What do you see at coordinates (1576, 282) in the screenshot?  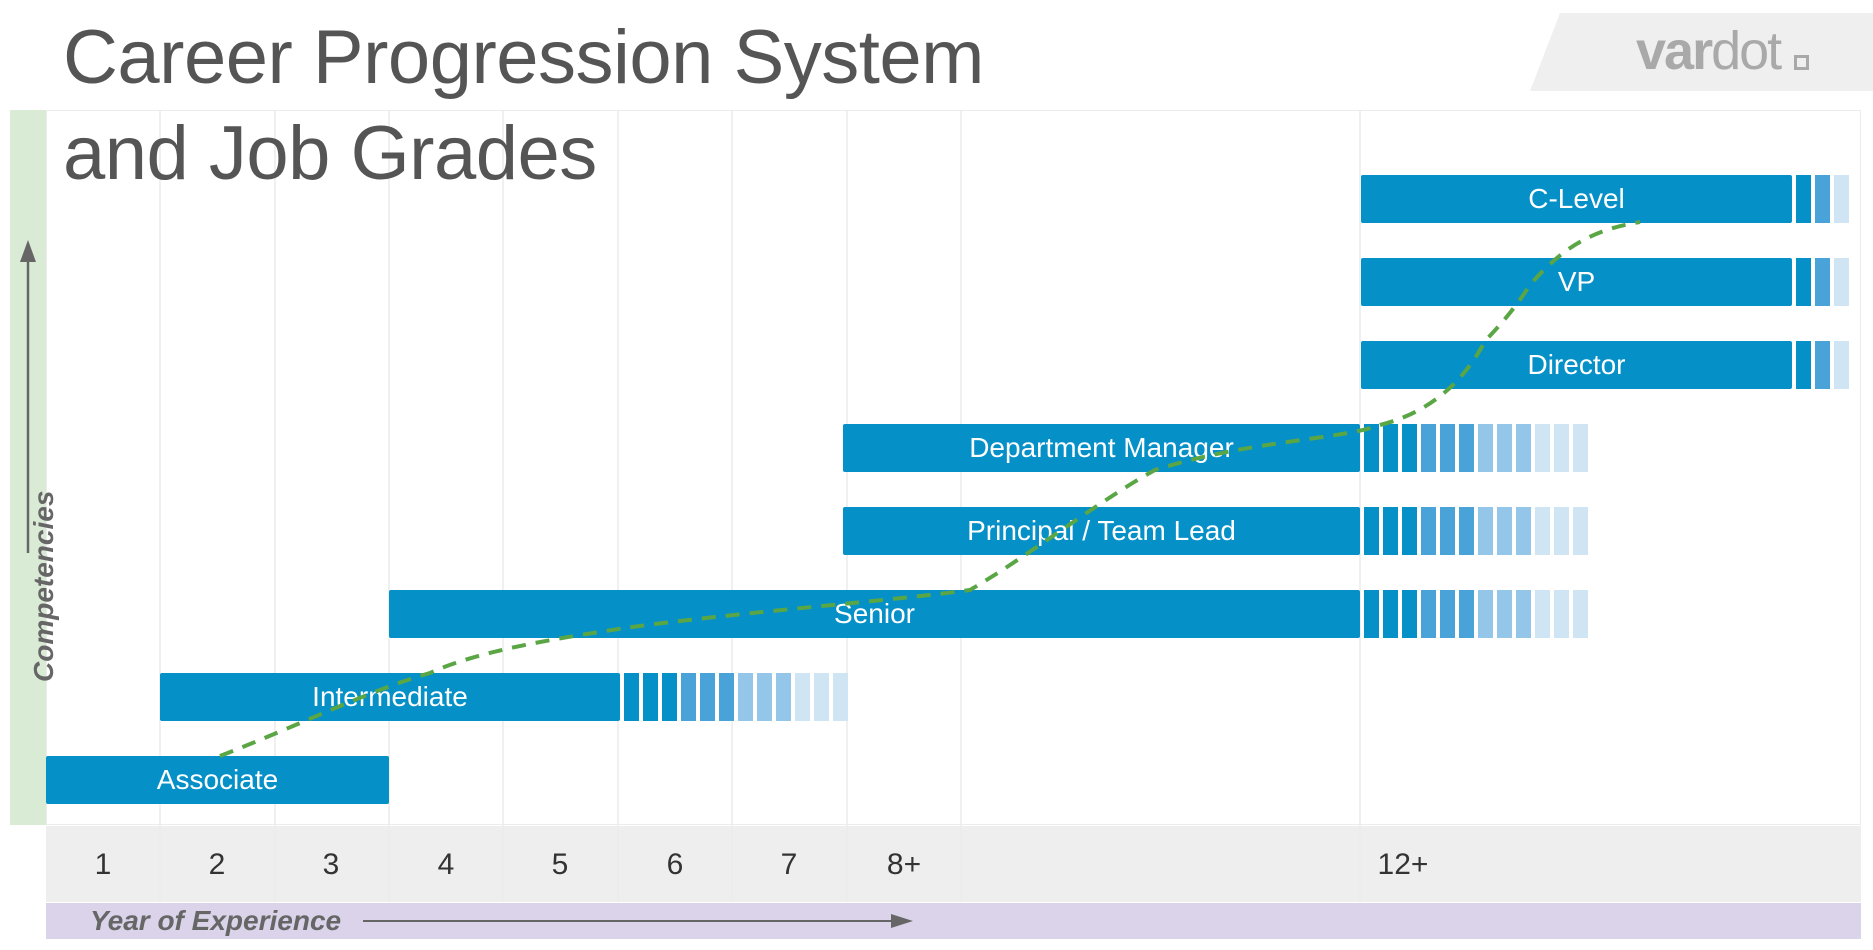 I see `grade-bar-vp: VP` at bounding box center [1576, 282].